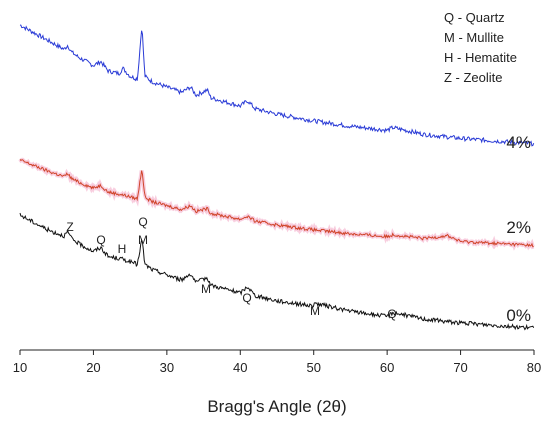  What do you see at coordinates (122, 249) in the screenshot?
I see `peak-label: H` at bounding box center [122, 249].